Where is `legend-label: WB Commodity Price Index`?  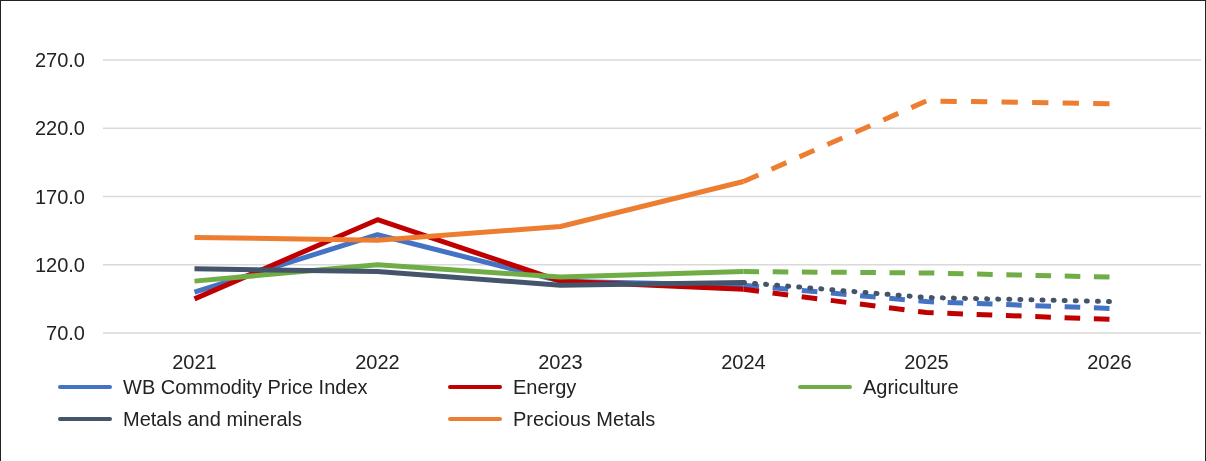 legend-label: WB Commodity Price Index is located at coordinates (245, 387).